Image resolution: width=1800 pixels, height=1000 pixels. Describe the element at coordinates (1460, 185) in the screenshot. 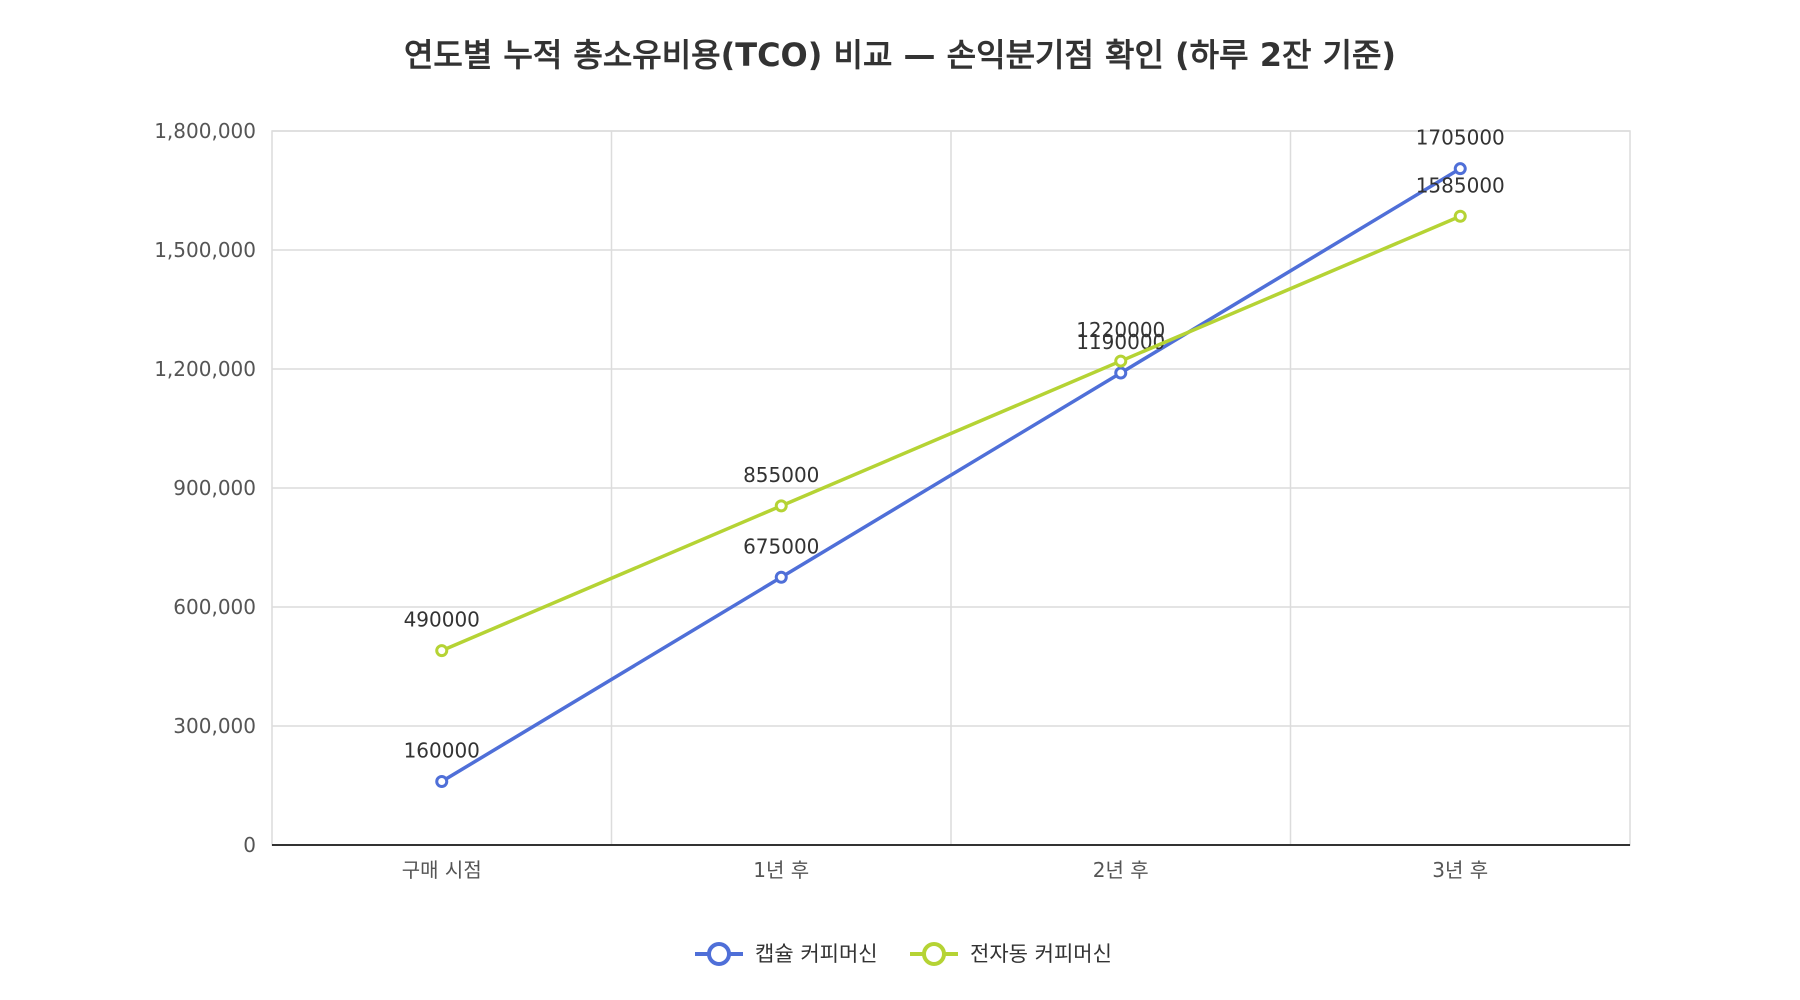

I see `data-label: 1585000` at that location.